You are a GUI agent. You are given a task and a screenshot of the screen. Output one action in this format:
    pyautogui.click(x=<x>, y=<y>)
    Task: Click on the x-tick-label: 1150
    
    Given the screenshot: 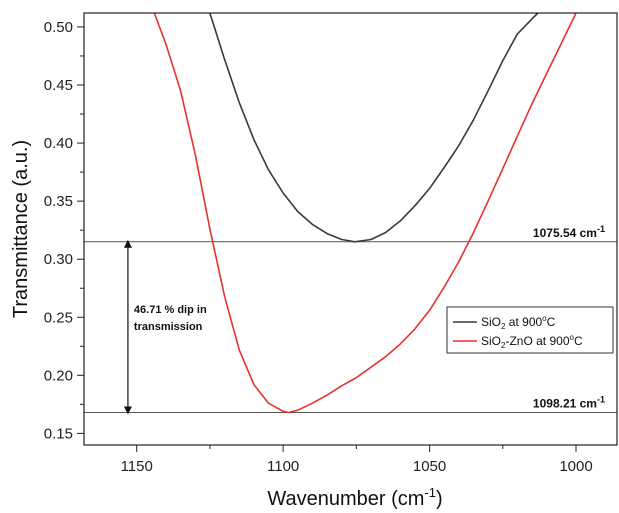 What is the action you would take?
    pyautogui.click(x=137, y=466)
    